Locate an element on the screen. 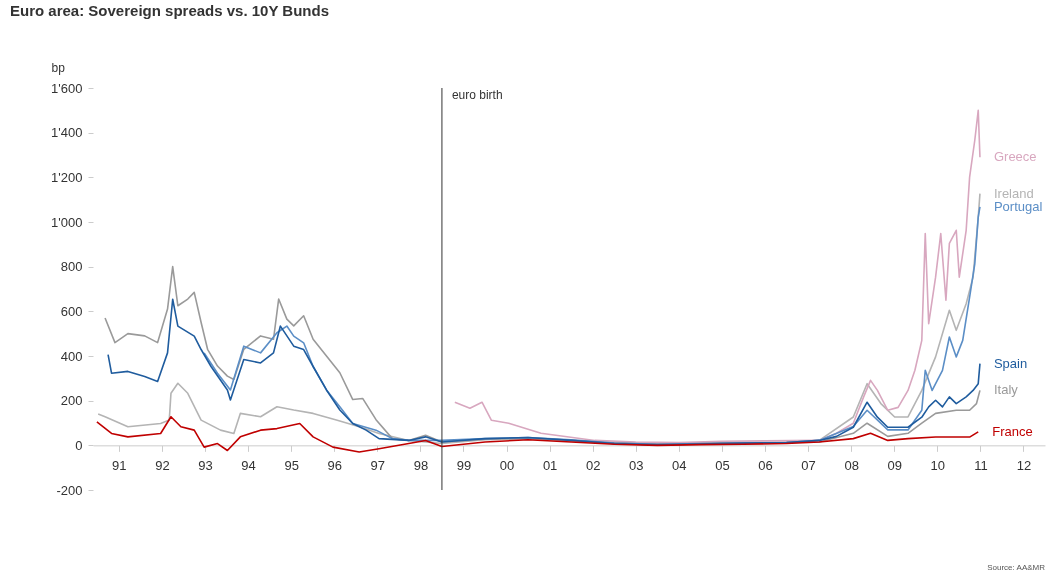 The width and height of the screenshot is (1057, 578). x-tick-label: 05 is located at coordinates (722, 465).